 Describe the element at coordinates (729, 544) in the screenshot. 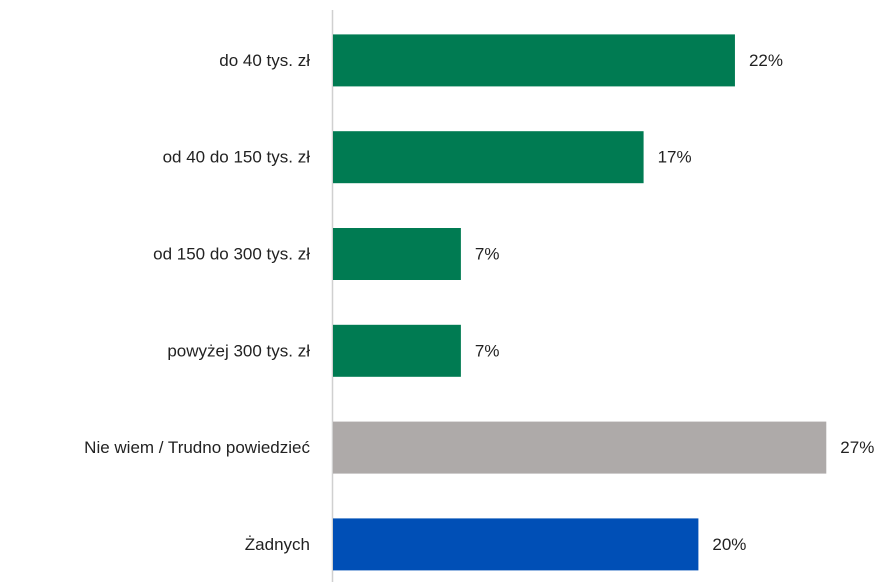

I see `value-label: 20%` at that location.